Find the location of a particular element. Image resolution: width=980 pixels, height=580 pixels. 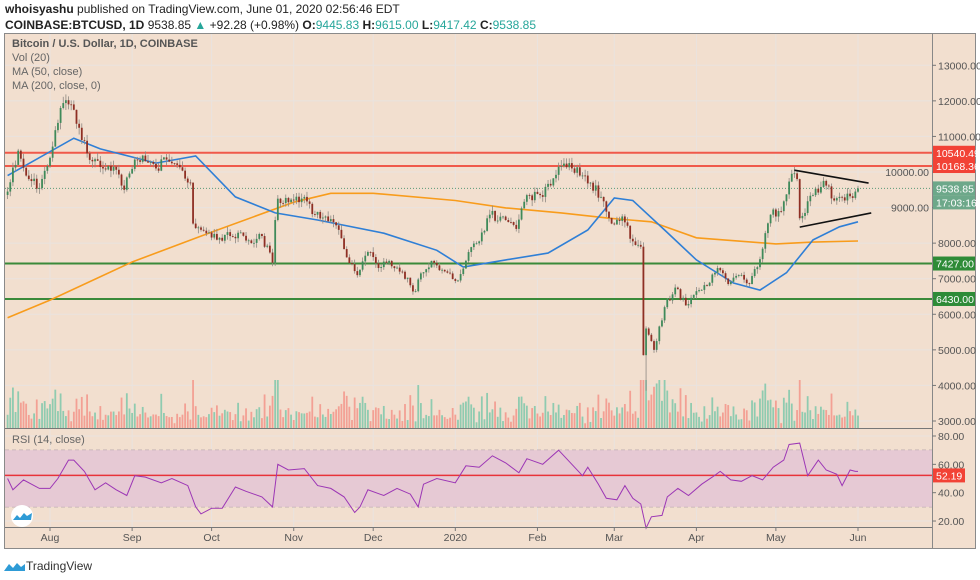

time-axis: Aug Sep Oct Nov Dec 2020 Feb Mar Apr May Jun is located at coordinates (454, 535).